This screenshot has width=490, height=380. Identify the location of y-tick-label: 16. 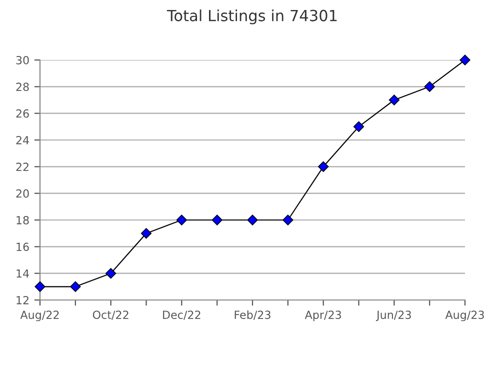
(22, 247).